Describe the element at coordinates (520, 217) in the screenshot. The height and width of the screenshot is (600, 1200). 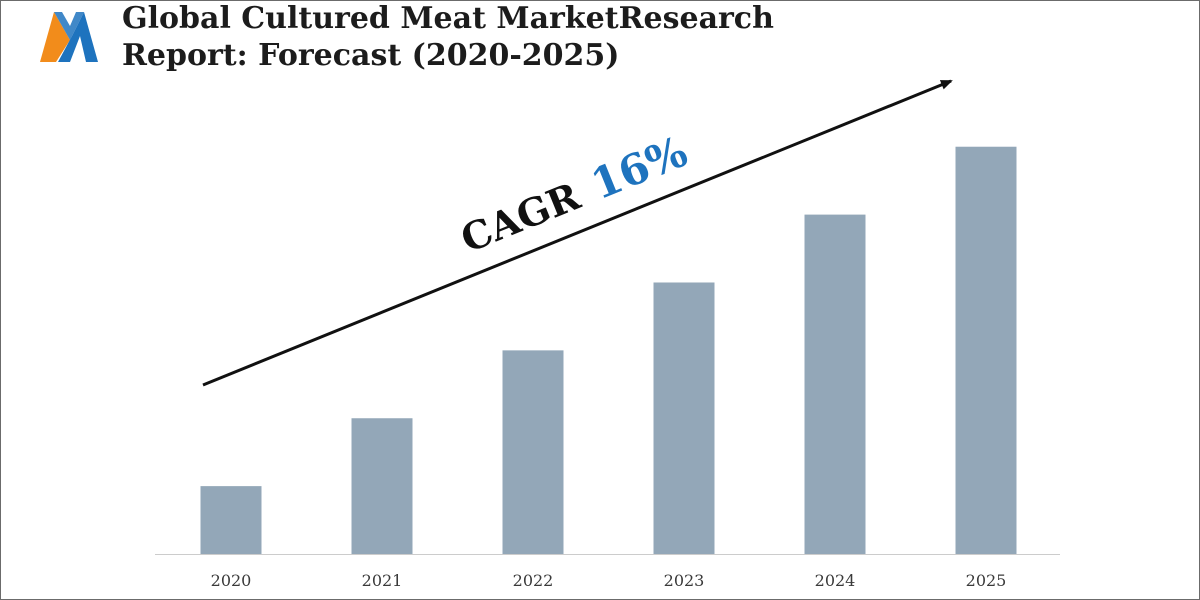
I see `cagr-label: CAGR` at that location.